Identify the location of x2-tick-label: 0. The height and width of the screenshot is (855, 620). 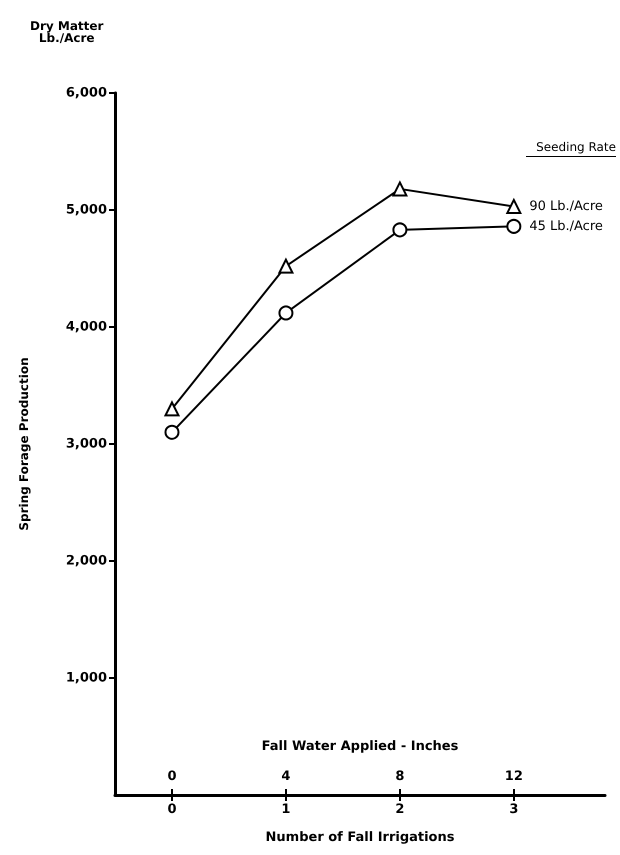
(171, 776).